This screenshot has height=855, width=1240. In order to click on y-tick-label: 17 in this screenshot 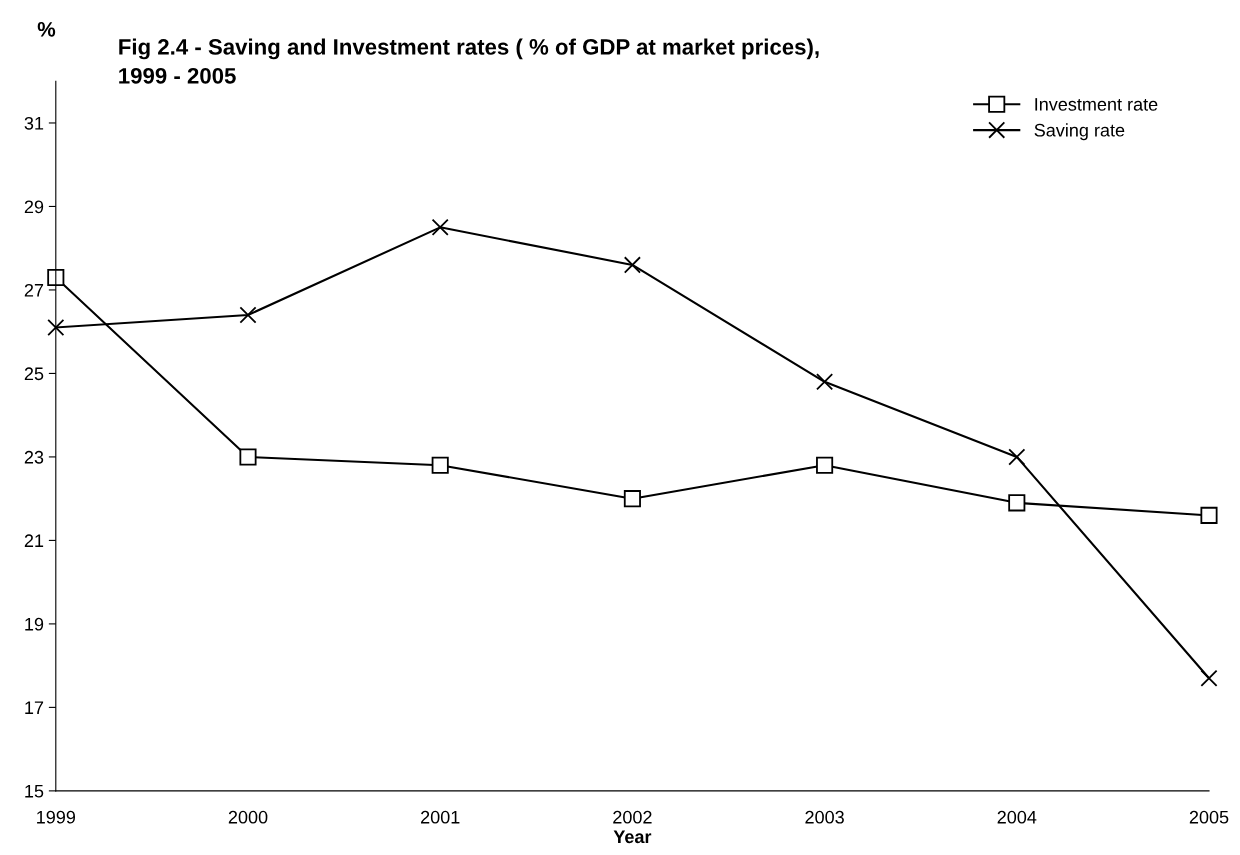, I will do `click(34, 707)`.